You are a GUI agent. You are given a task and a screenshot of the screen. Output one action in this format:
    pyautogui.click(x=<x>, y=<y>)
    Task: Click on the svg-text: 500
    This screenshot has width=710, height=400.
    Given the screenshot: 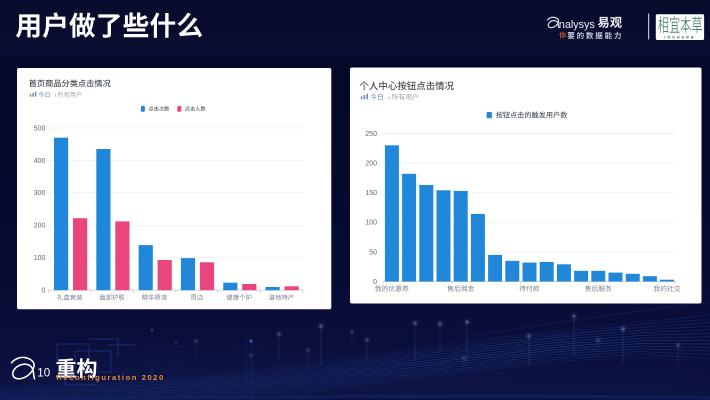 What is the action you would take?
    pyautogui.click(x=40, y=128)
    